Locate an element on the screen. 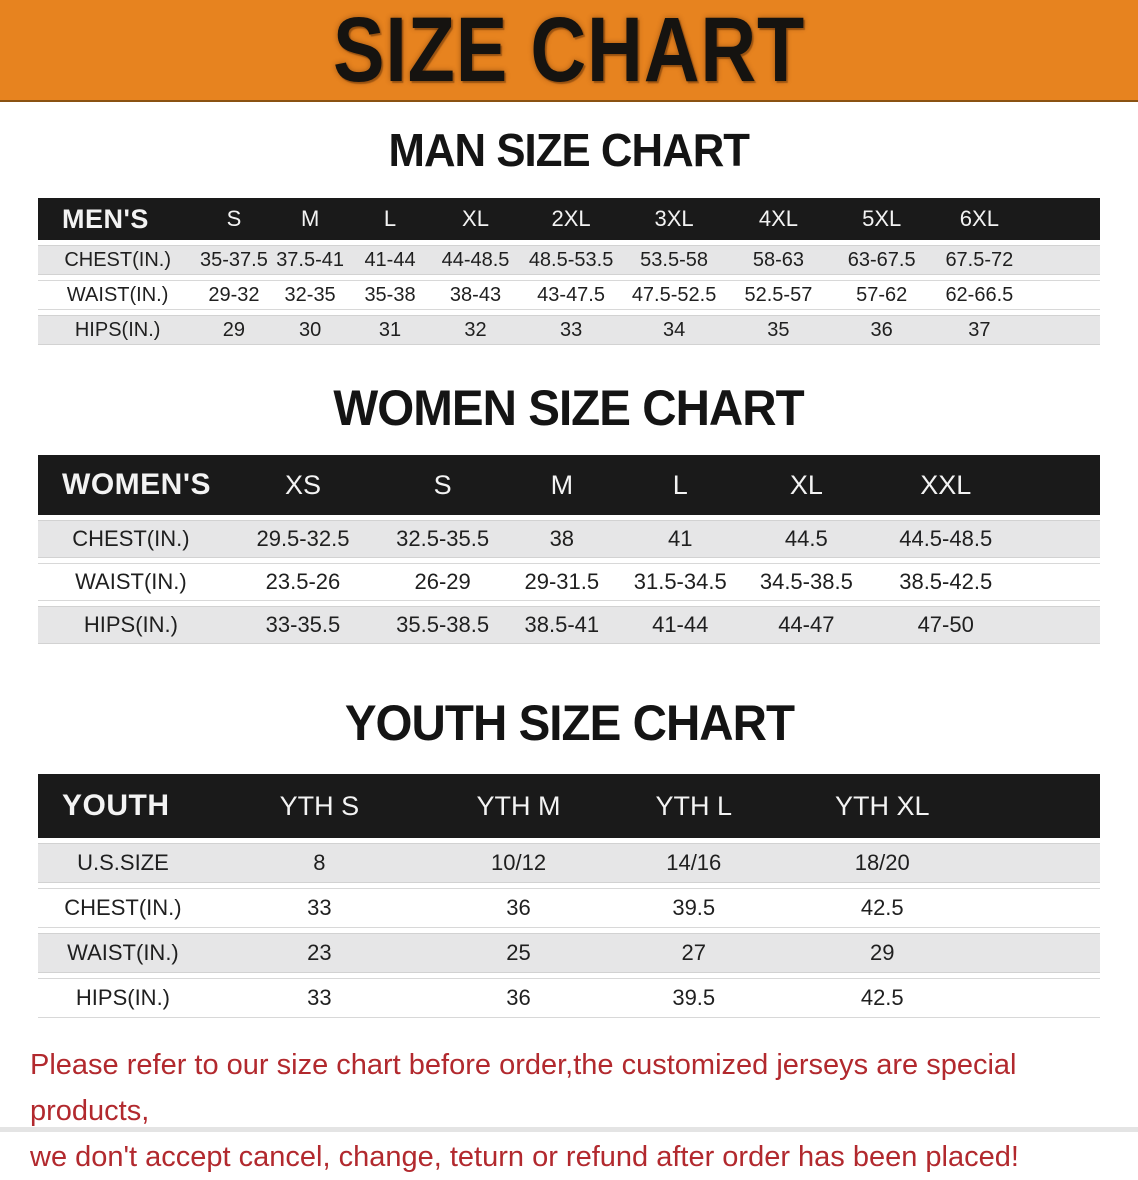 The width and height of the screenshot is (1138, 1180). row-label: HIPS(IN.) is located at coordinates (130, 624).